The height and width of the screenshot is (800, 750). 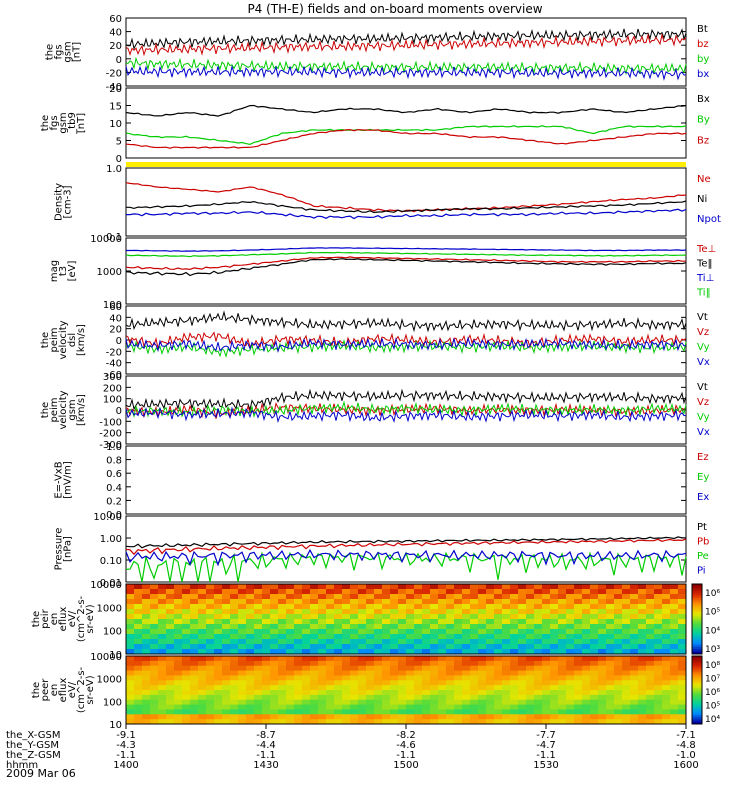 I want to click on y-axis-label-line: peim, so click(x=54, y=409).